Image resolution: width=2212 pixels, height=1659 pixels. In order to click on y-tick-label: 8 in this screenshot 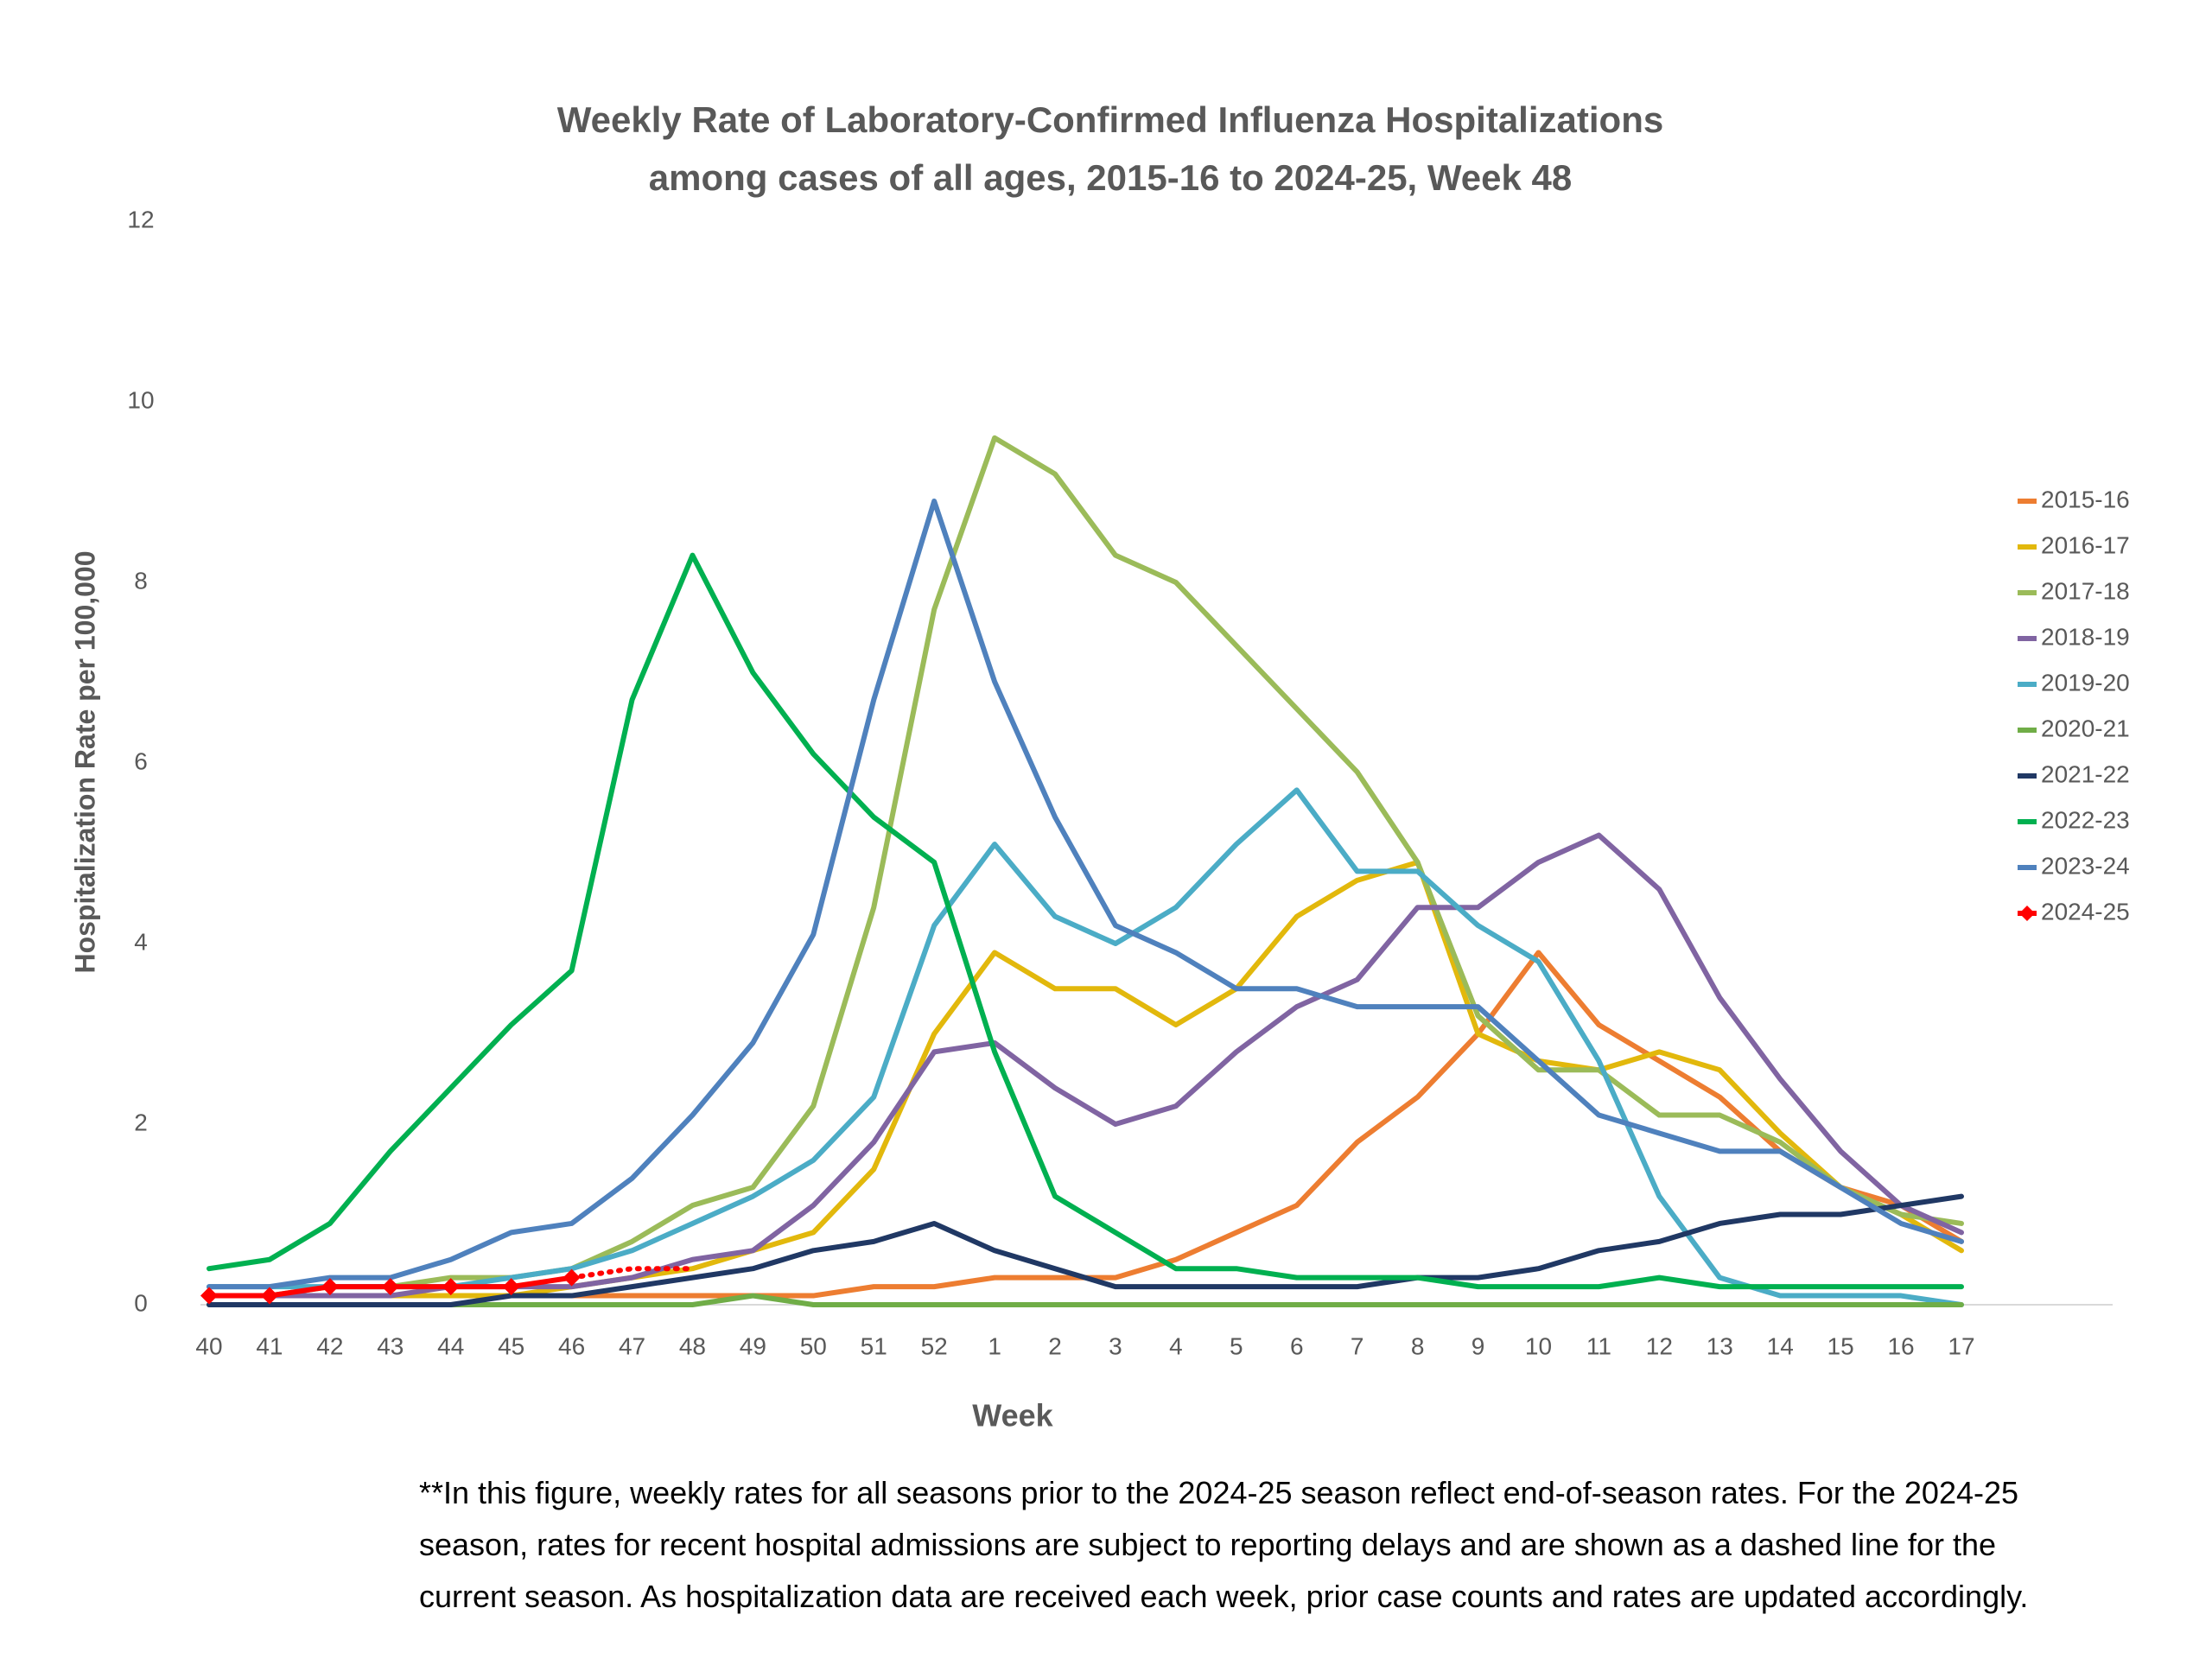, I will do `click(141, 580)`.